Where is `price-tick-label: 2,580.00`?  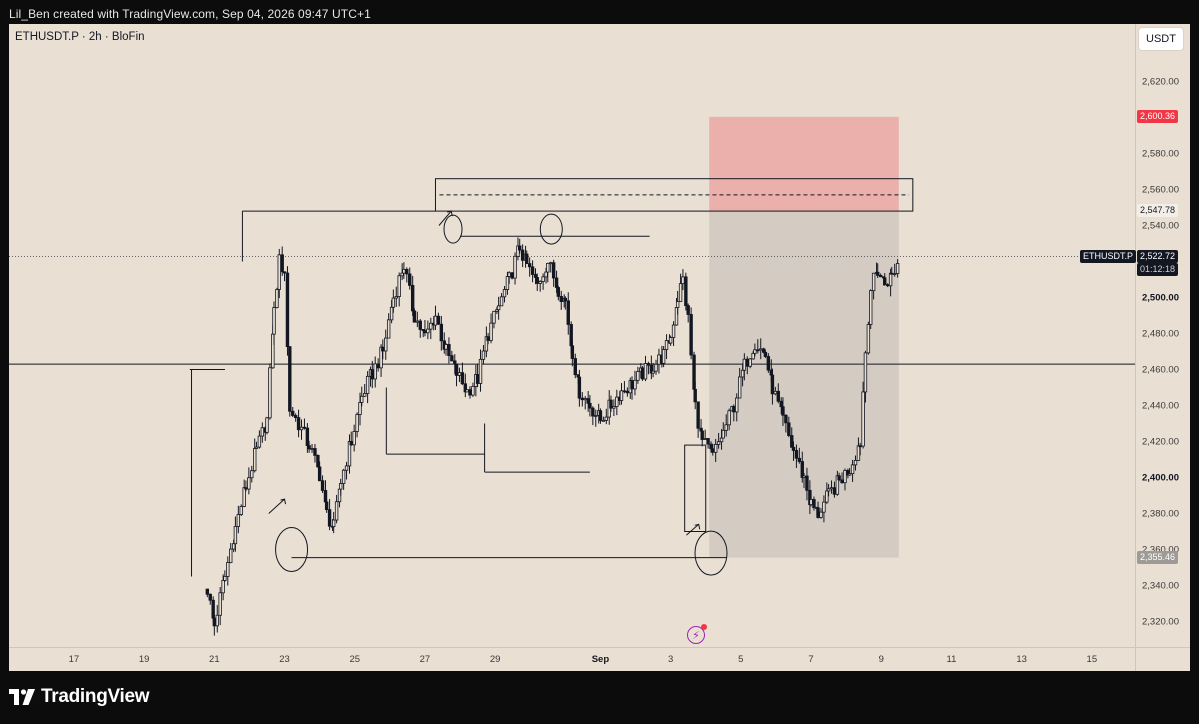 price-tick-label: 2,580.00 is located at coordinates (1160, 153).